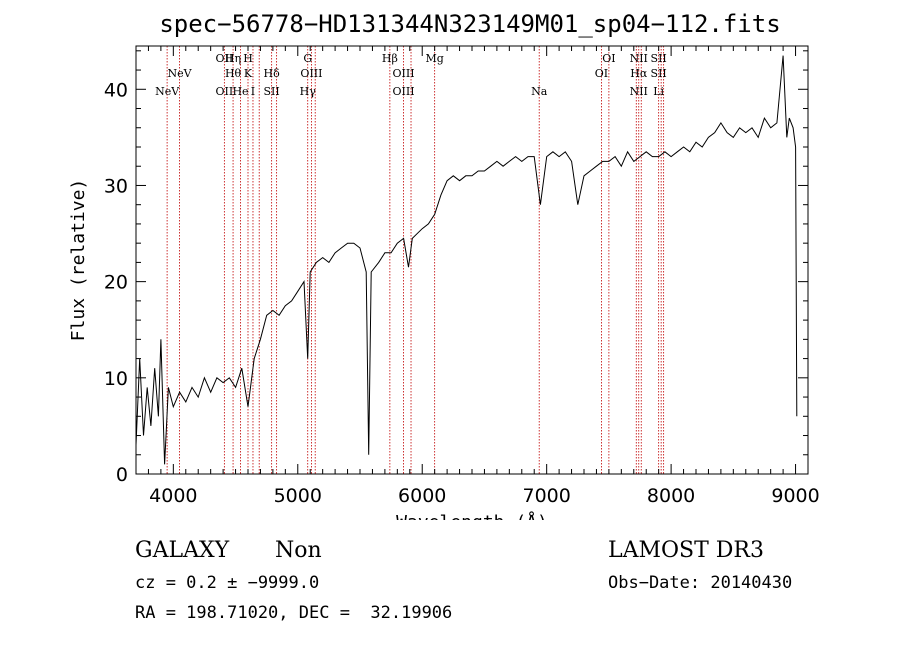 The width and height of the screenshot is (900, 649). What do you see at coordinates (308, 91) in the screenshot?
I see `emission-line-label: Hγ` at bounding box center [308, 91].